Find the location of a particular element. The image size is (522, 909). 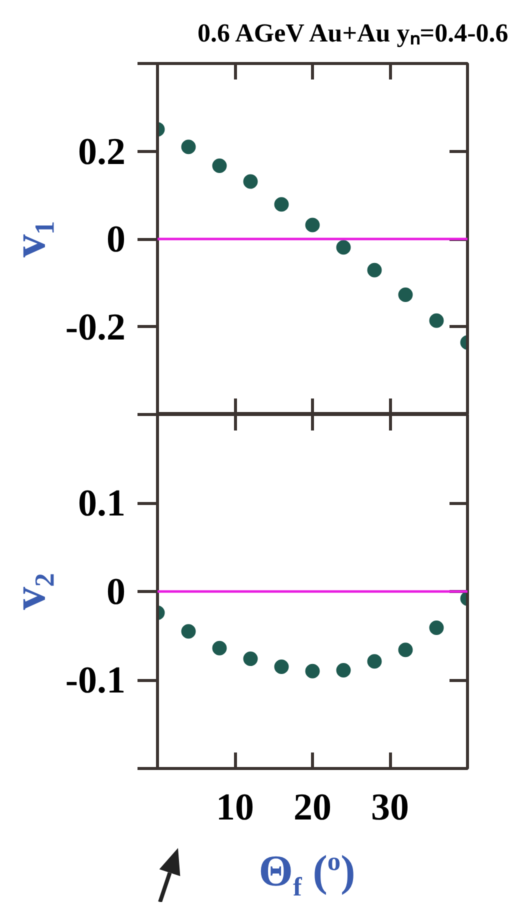

y-tick-label: 0.2 is located at coordinates (102, 151).